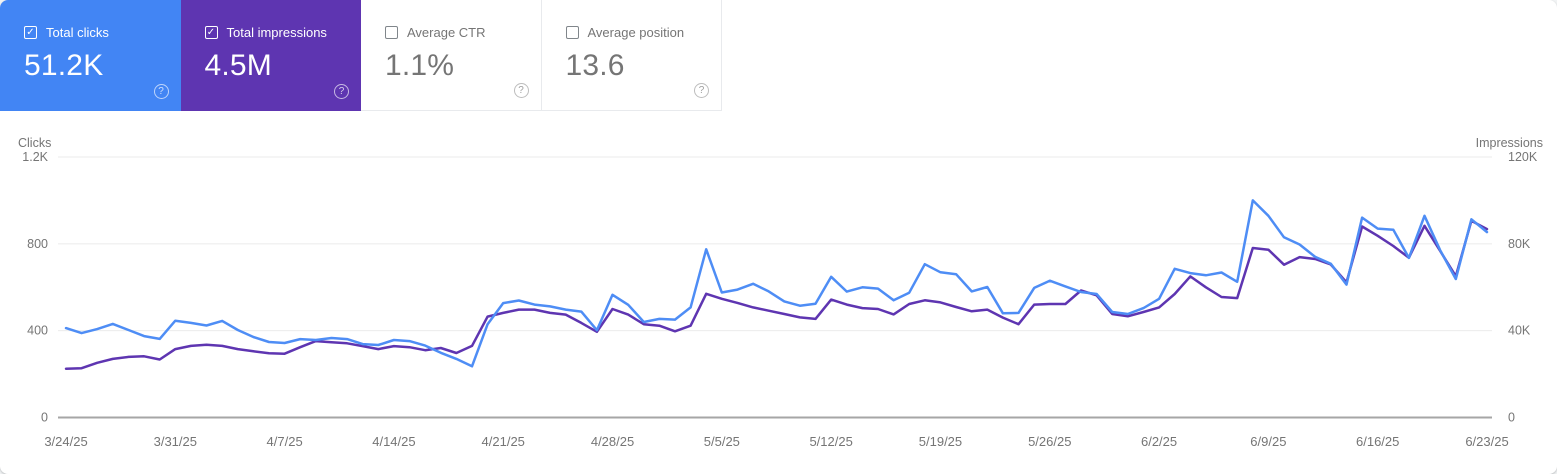 Image resolution: width=1557 pixels, height=474 pixels. Describe the element at coordinates (446, 32) in the screenshot. I see `average-ctr-label: Average CTR` at that location.